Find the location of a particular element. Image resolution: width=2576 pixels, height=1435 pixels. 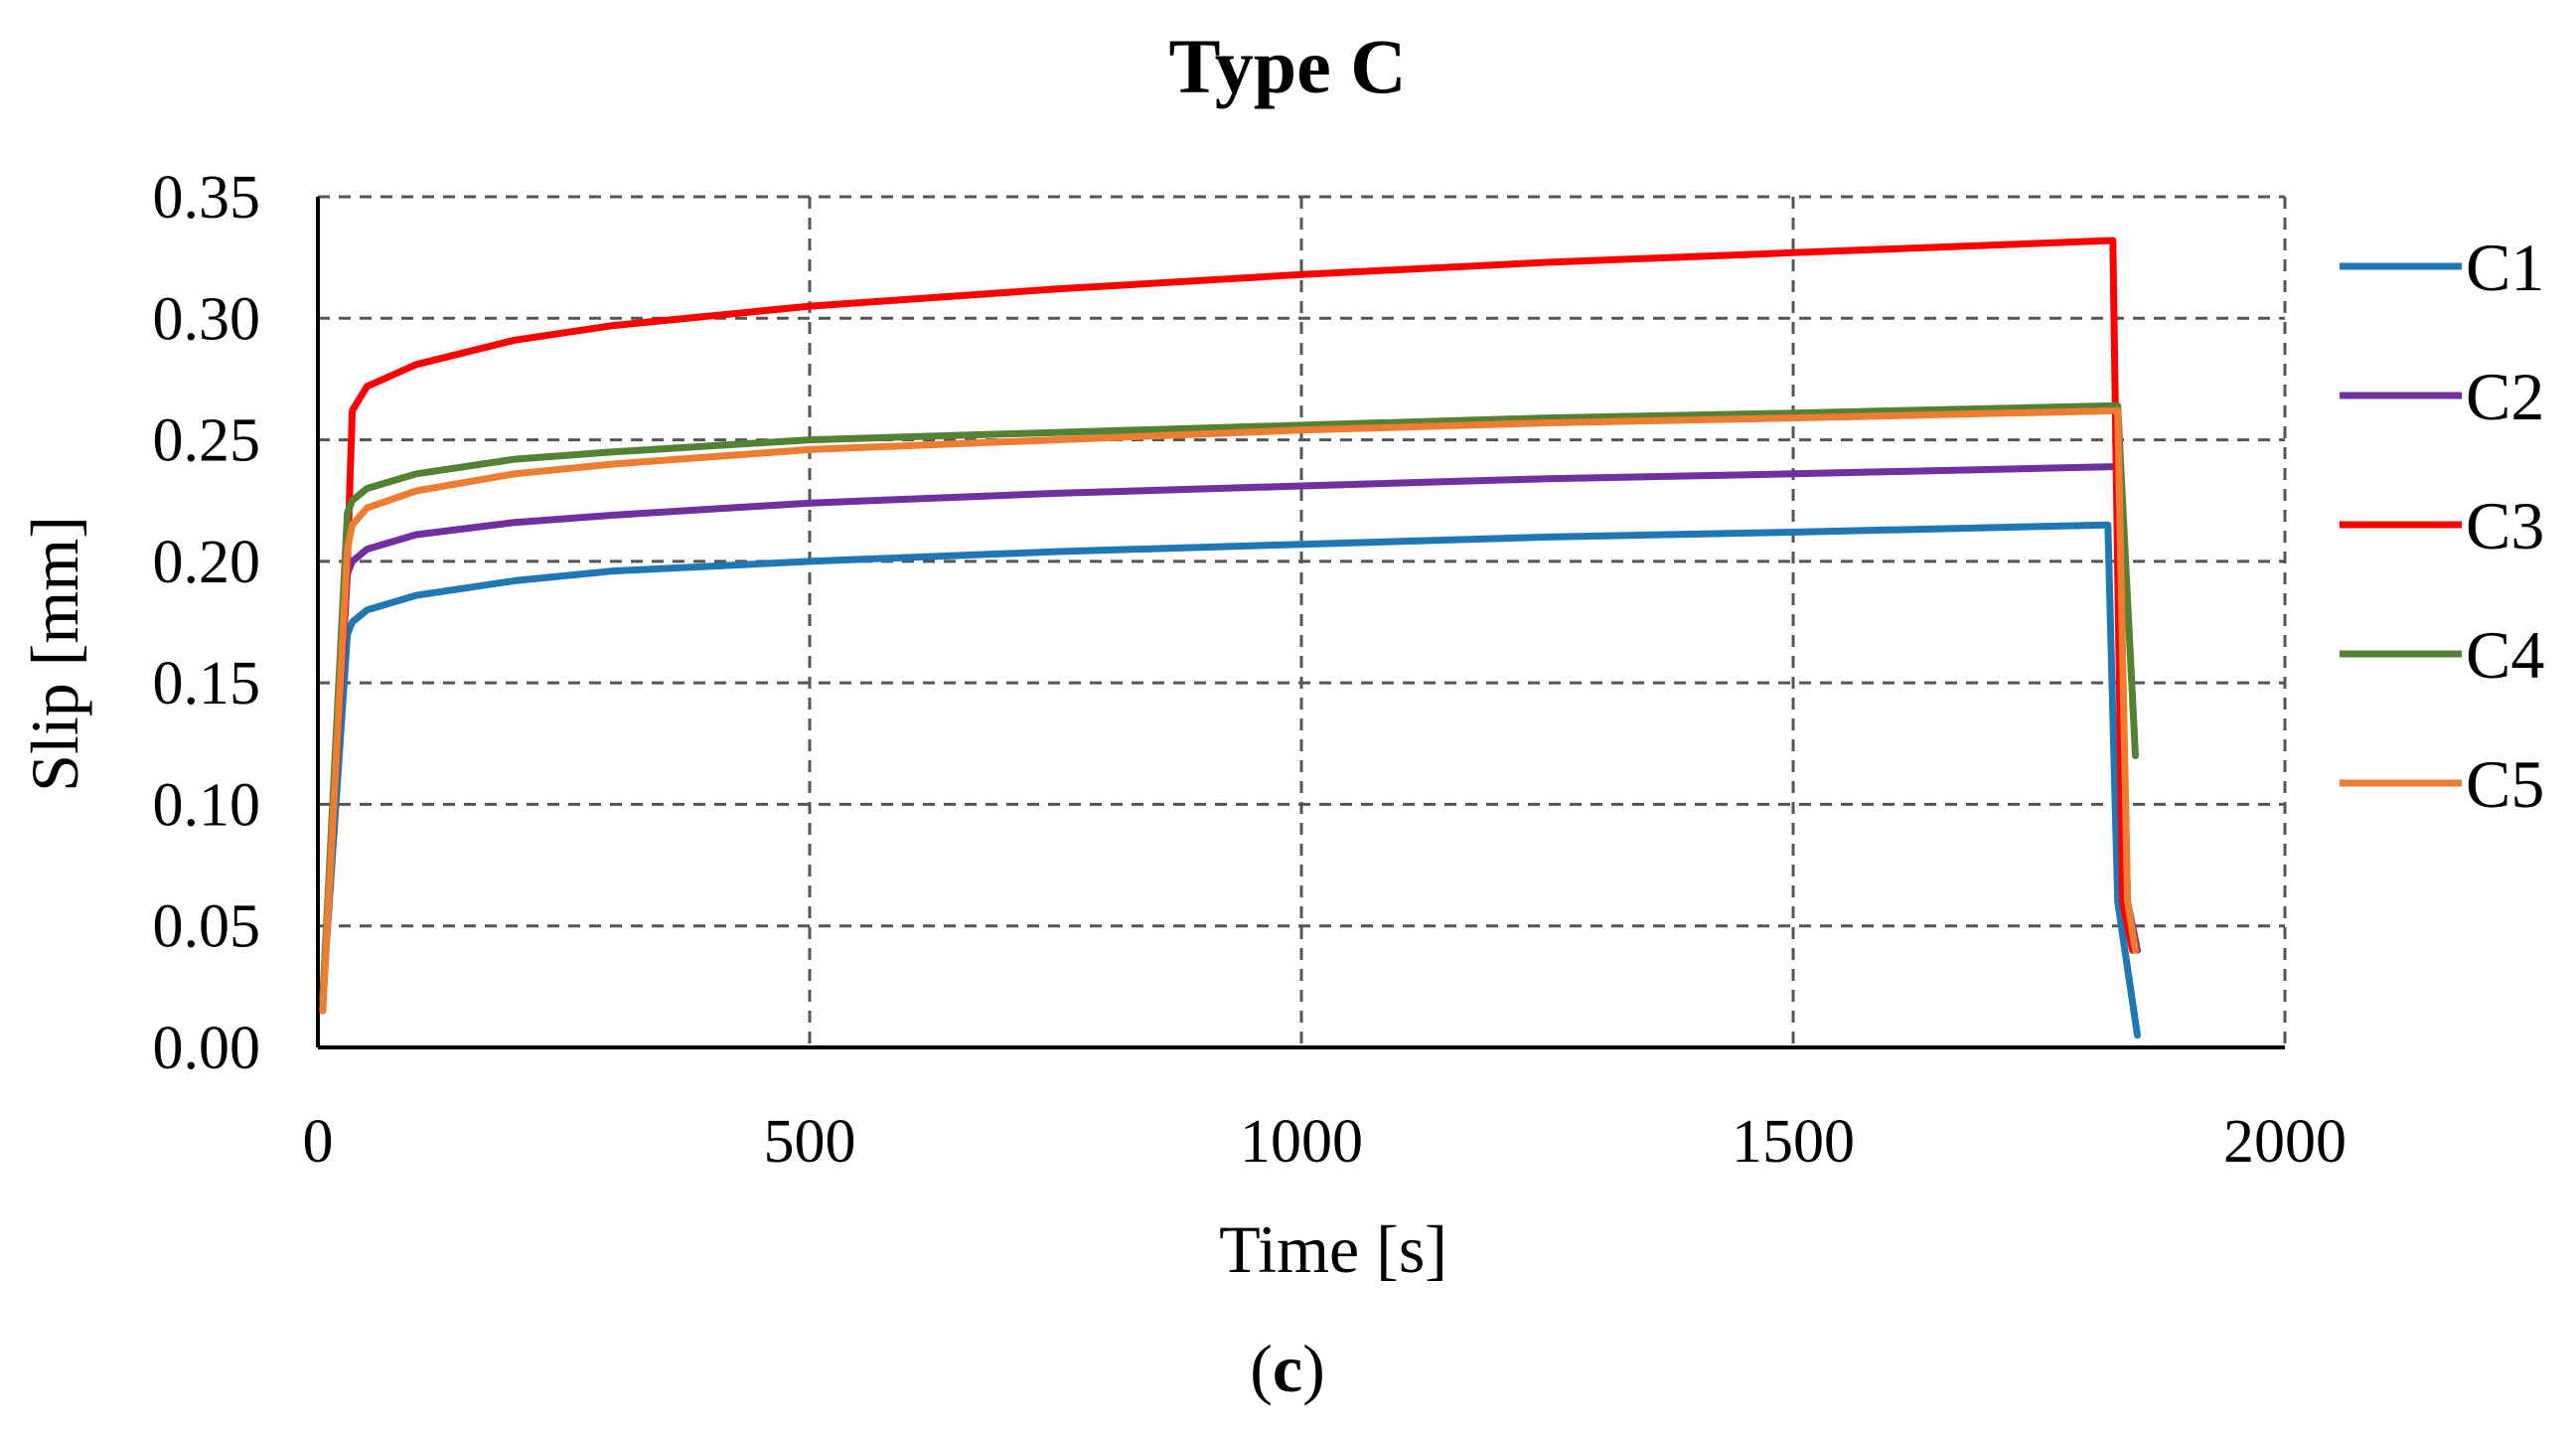

x-axis-label: Time [s] is located at coordinates (1333, 1249).